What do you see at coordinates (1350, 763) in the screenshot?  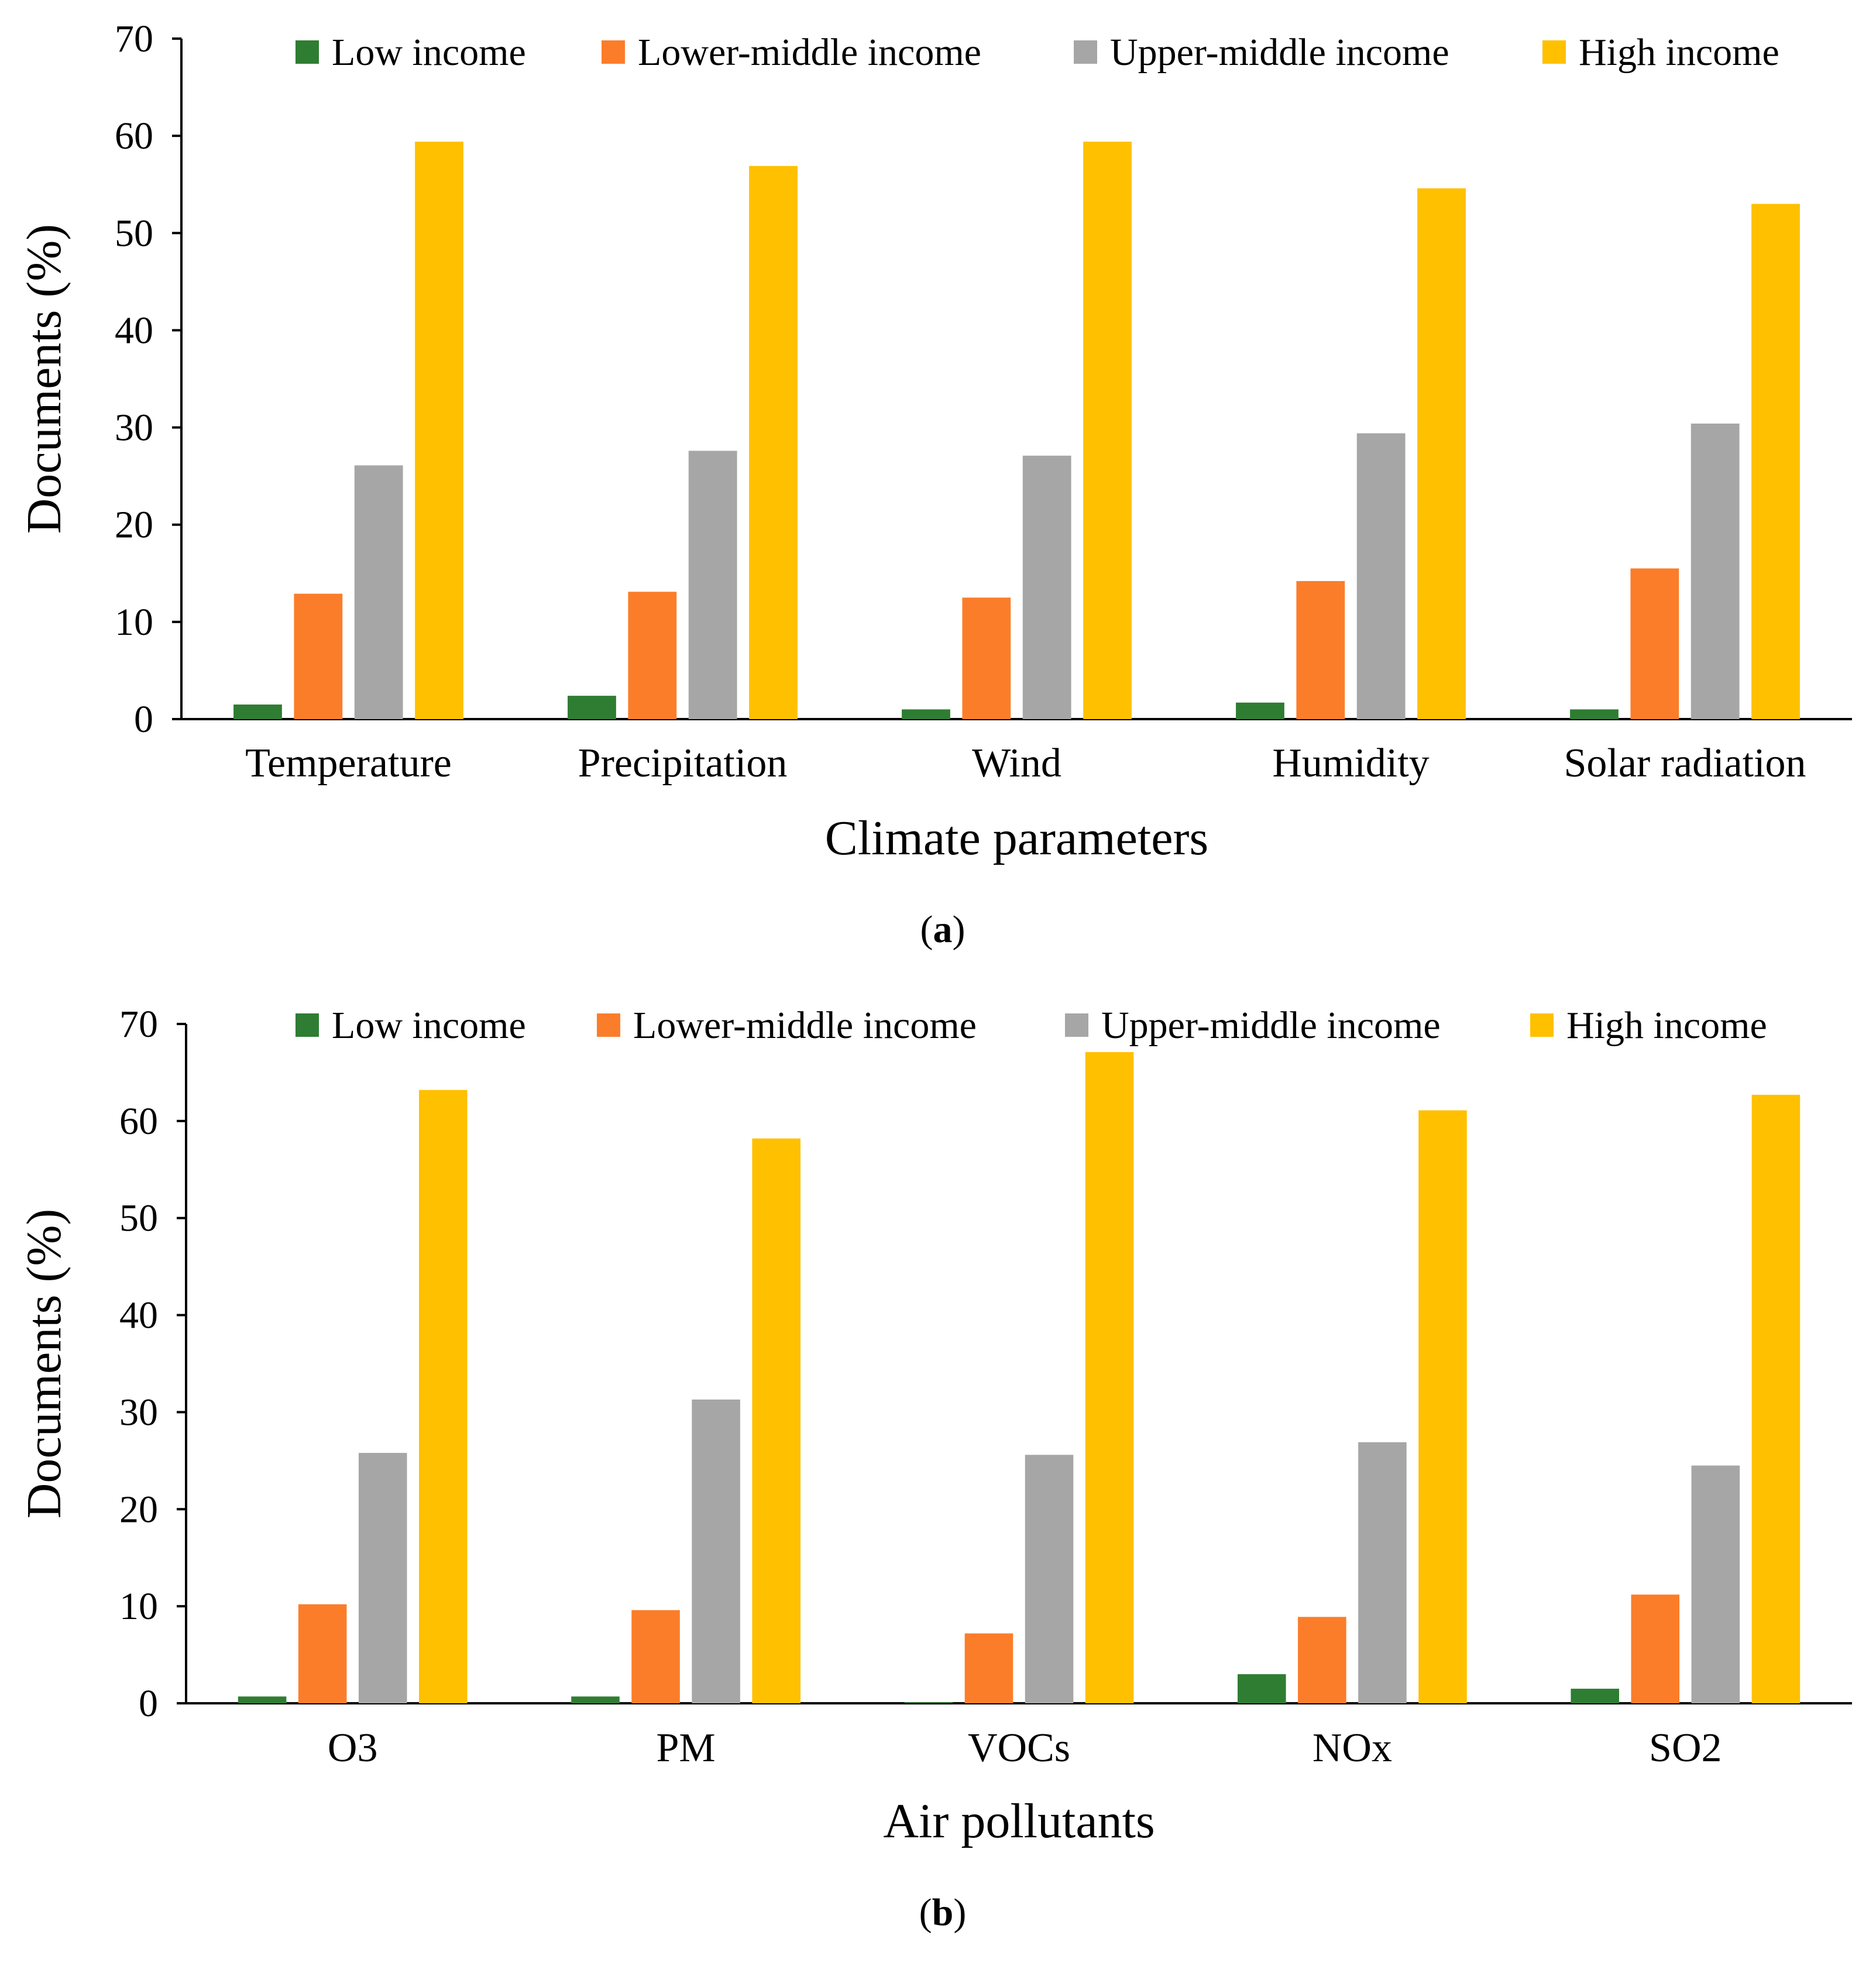 I see `x-category-label: Humidity` at bounding box center [1350, 763].